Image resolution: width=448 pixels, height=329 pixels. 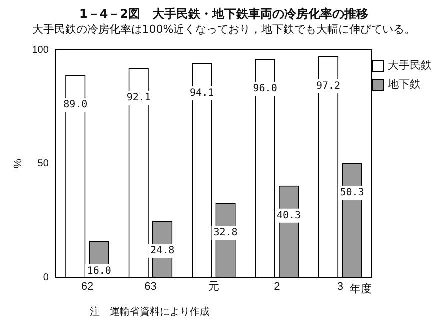 I want to click on chart-subtitle: 大手民鉄の冷房化率は100%近くなっており，地下鉄でも大幅に伸びている。, so click(x=224, y=29).